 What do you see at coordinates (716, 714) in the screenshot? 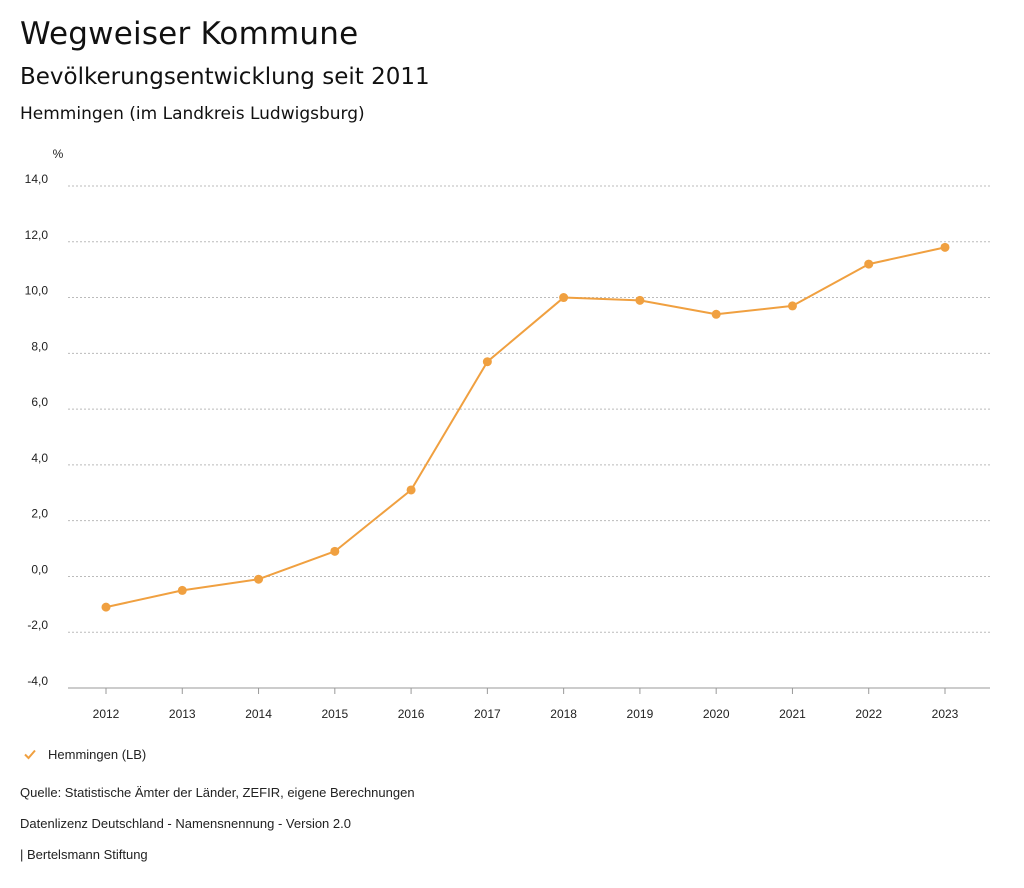
I see `x-tick-label: 2020` at bounding box center [716, 714].